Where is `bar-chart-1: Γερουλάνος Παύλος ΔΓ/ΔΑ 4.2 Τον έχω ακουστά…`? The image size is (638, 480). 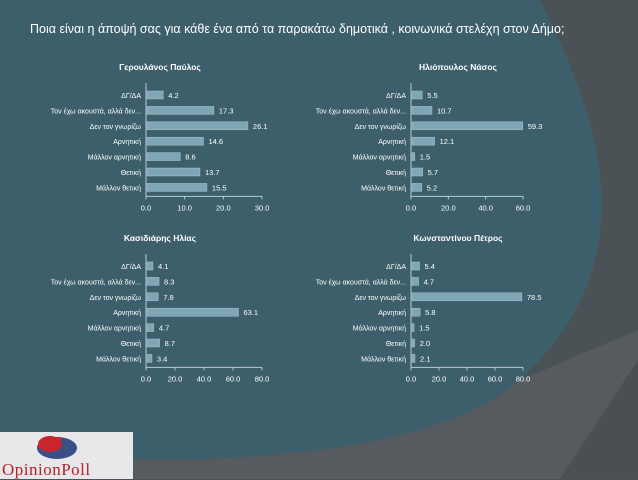 bar-chart-1: Γερουλάνος Παύλος ΔΓ/ΔΑ 4.2 Τον έχω ακουστά… is located at coordinates (160, 137).